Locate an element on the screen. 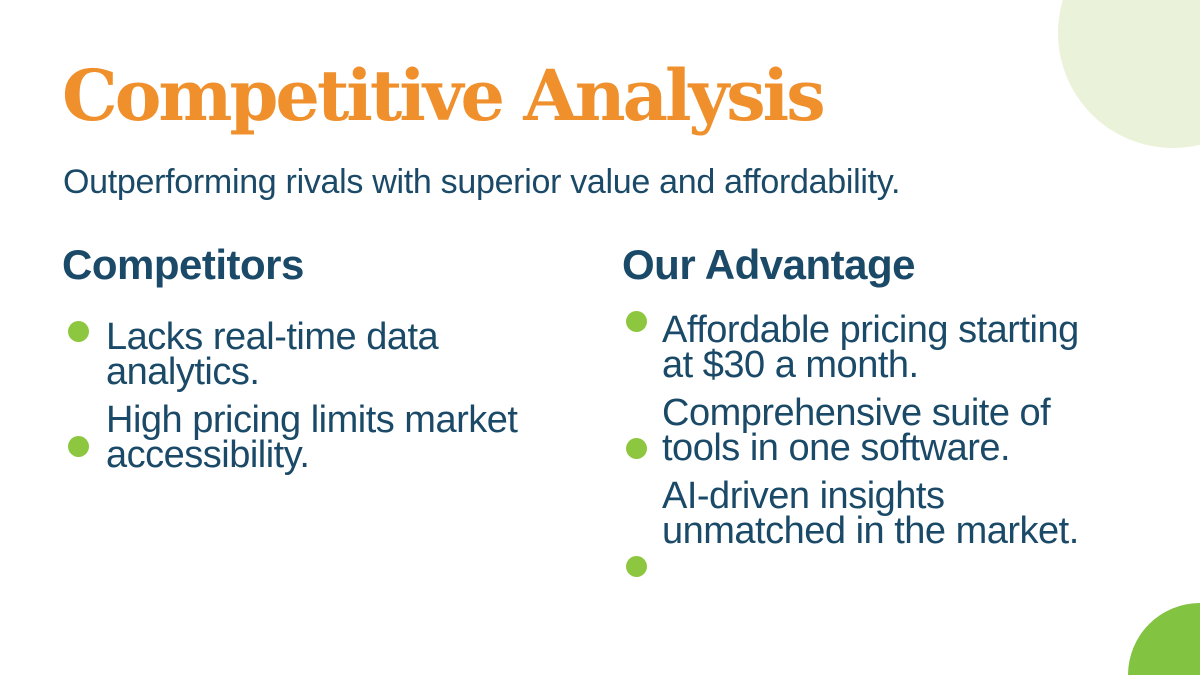 The image size is (1200, 675). decorative-quarter-circle-bottom-right-icon is located at coordinates (1164, 639).